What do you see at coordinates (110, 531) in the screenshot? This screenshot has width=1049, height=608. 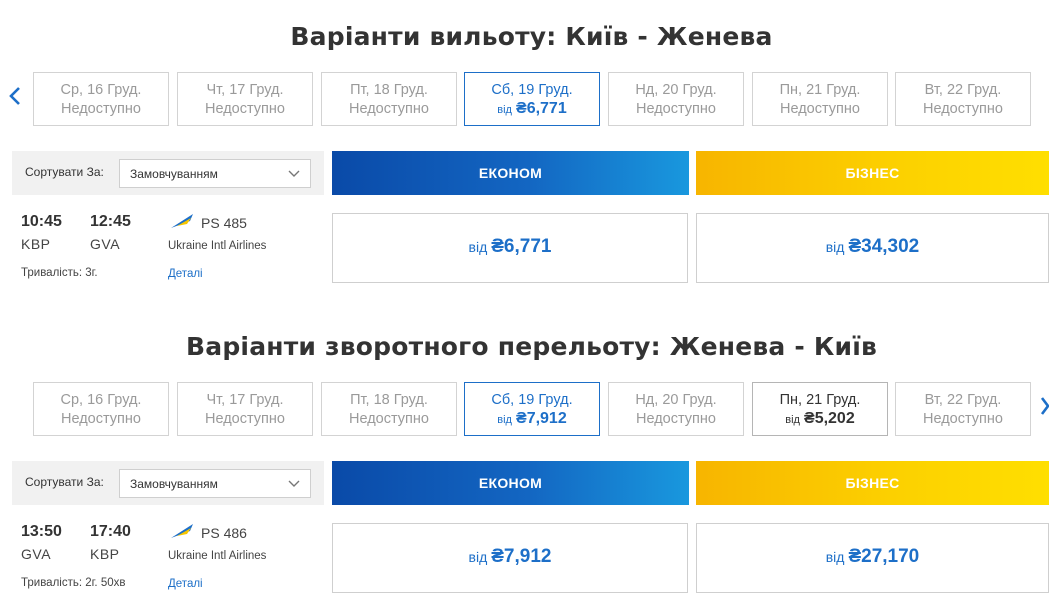 I see `arrival-time: 17:40` at bounding box center [110, 531].